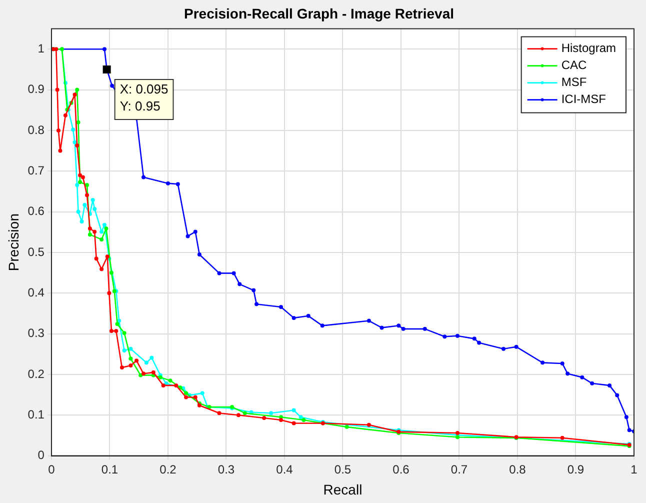 Image resolution: width=646 pixels, height=503 pixels. What do you see at coordinates (41, 48) in the screenshot?
I see `y-tick-label: 1` at bounding box center [41, 48].